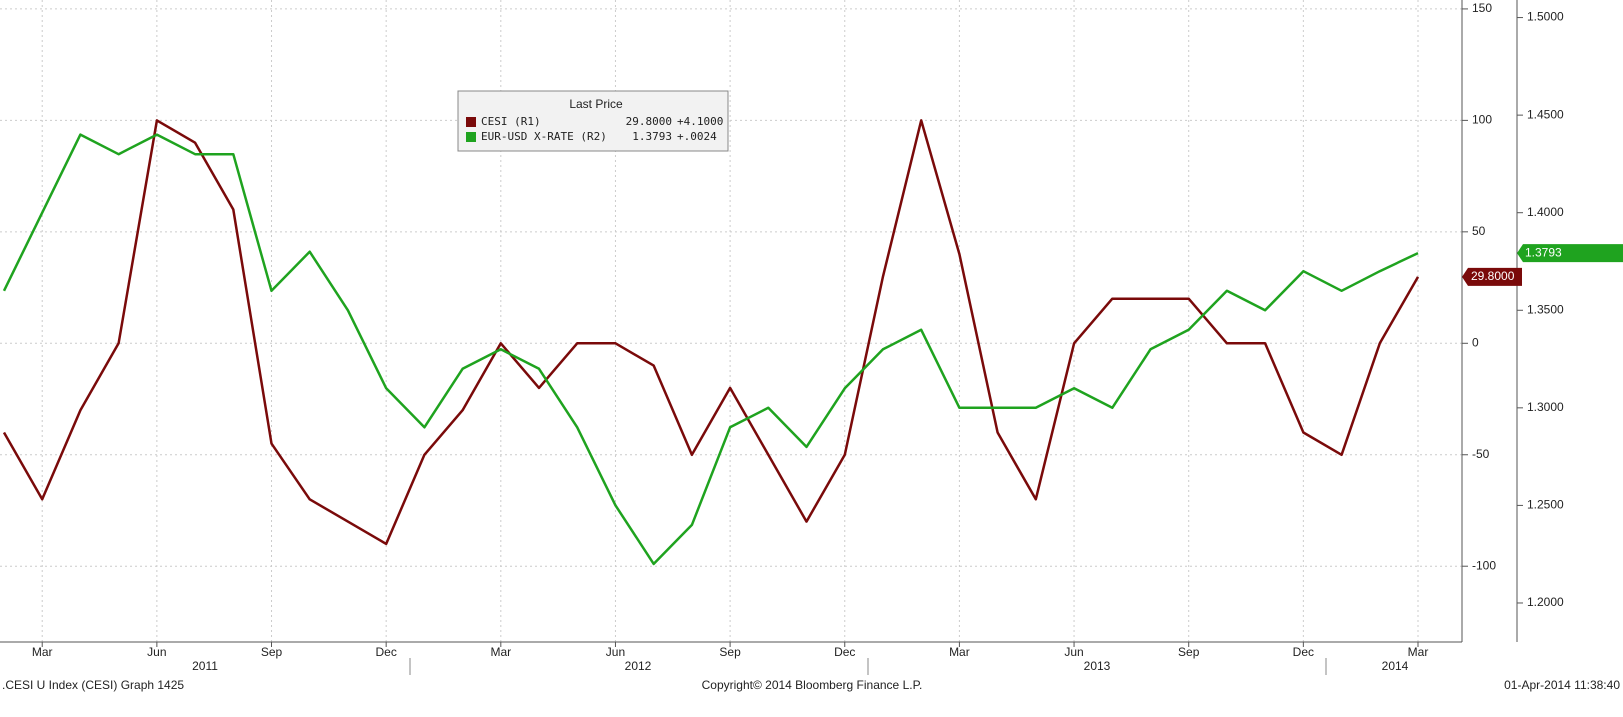 This screenshot has height=717, width=1623. I want to click on footer-center: Copyright© 2014 Bloomberg Finance L.P., so click(812, 685).